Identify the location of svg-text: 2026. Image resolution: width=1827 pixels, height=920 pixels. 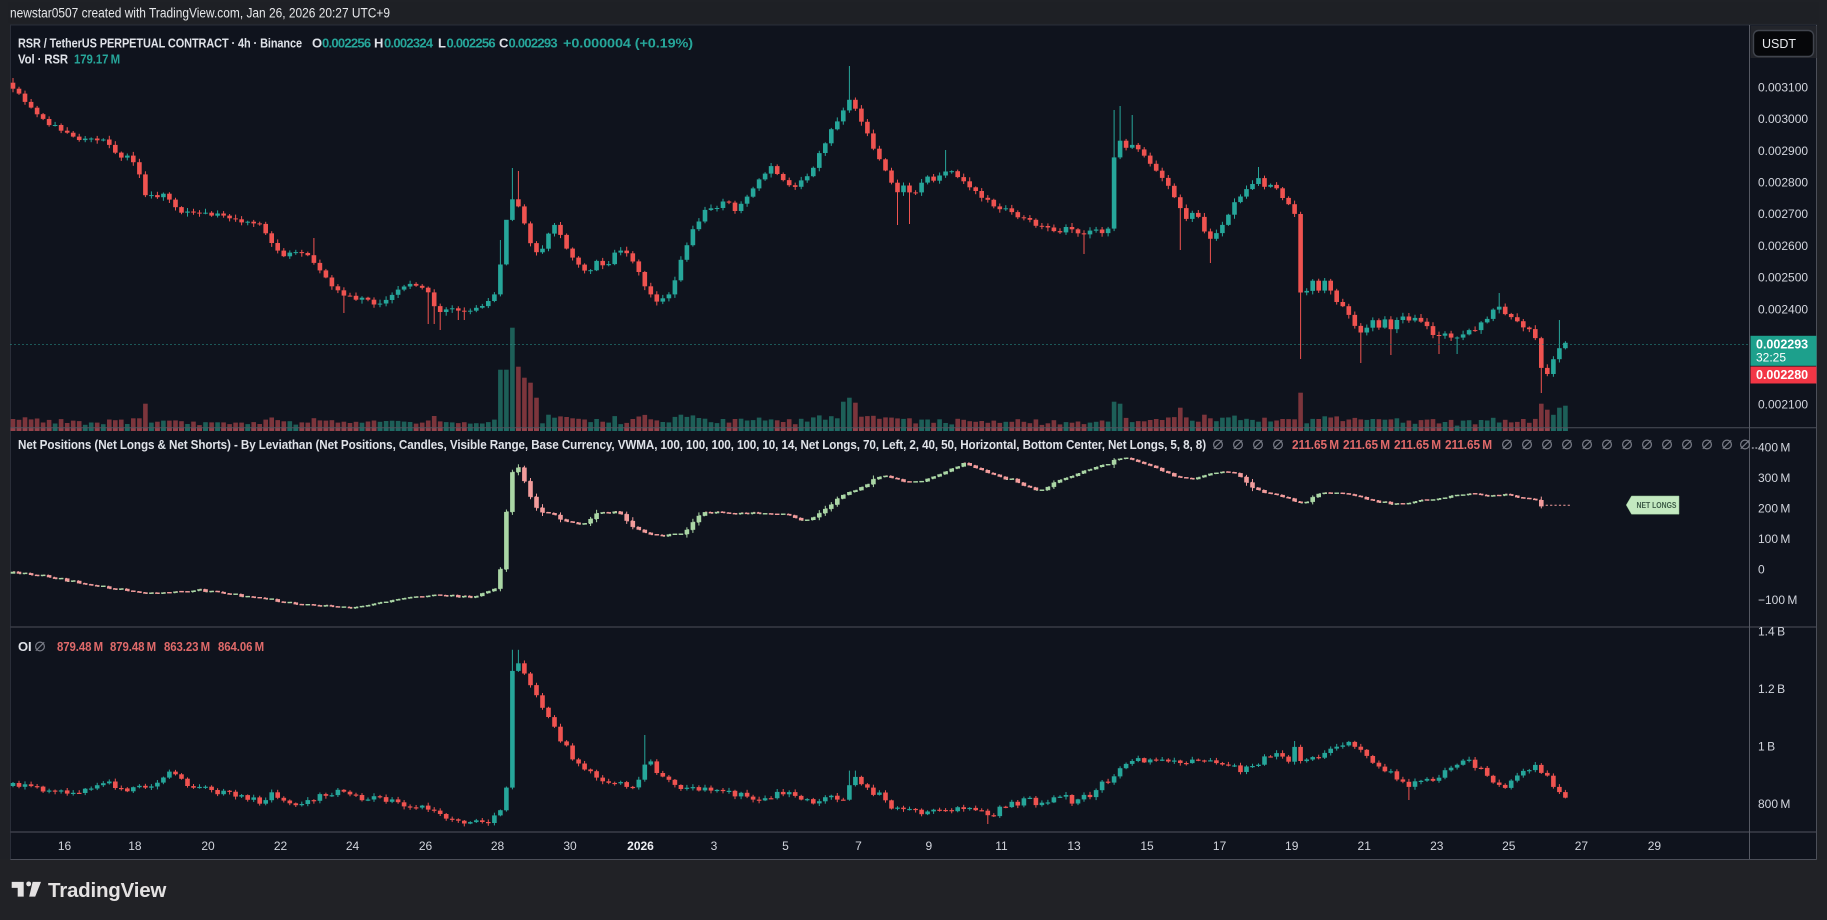
(640, 846).